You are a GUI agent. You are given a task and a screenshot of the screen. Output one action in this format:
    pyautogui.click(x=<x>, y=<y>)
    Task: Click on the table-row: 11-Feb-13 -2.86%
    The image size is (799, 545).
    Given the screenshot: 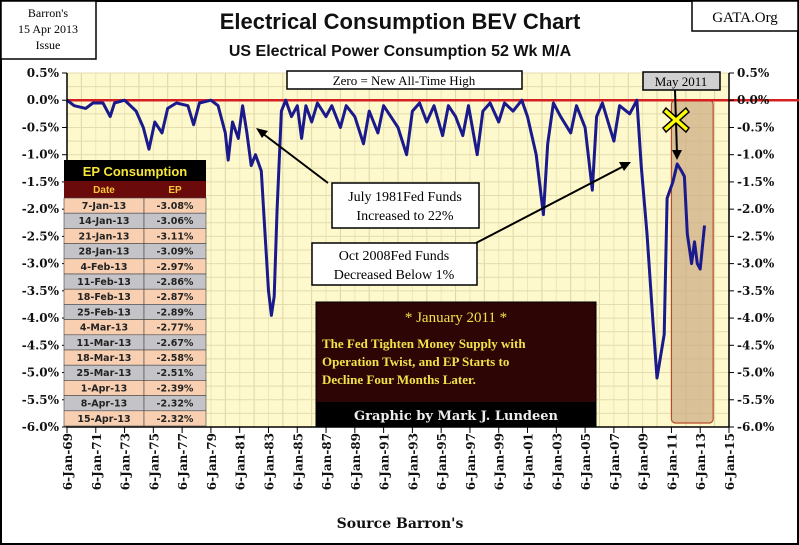 What is the action you would take?
    pyautogui.click(x=135, y=281)
    